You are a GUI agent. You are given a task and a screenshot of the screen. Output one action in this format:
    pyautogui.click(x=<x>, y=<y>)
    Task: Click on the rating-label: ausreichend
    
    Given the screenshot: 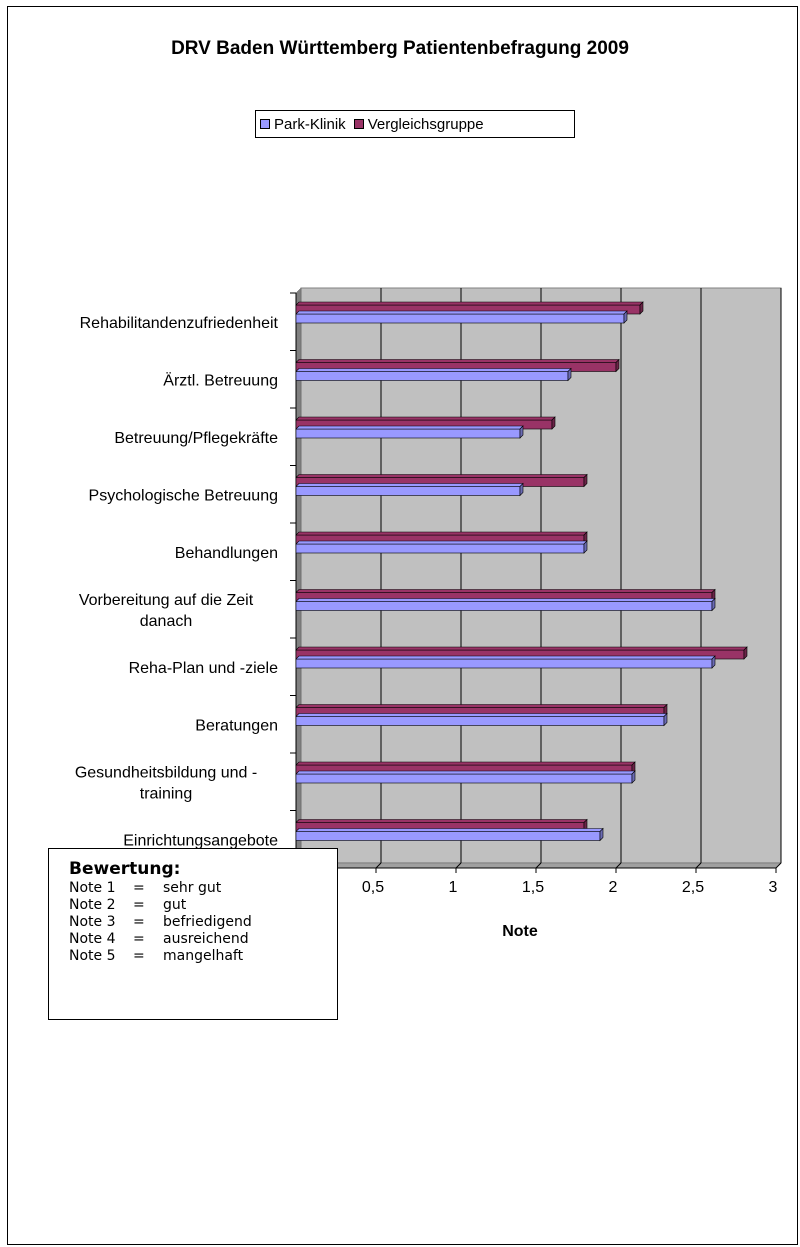 What is the action you would take?
    pyautogui.click(x=206, y=939)
    